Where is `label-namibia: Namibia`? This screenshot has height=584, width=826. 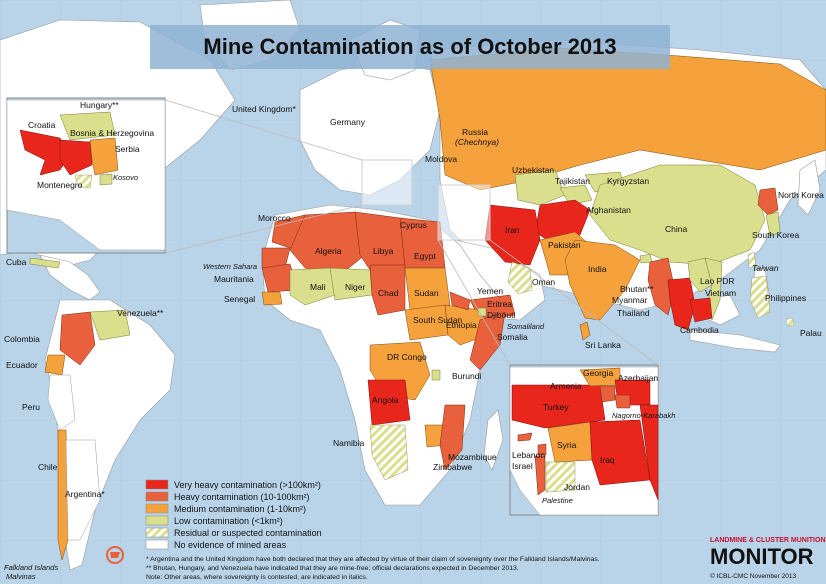
label-namibia: Namibia is located at coordinates (348, 443).